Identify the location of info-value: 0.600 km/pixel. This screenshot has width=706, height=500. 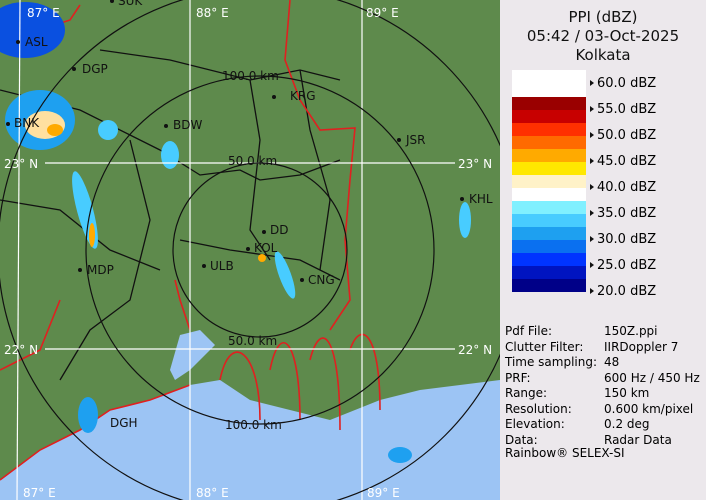
(649, 408).